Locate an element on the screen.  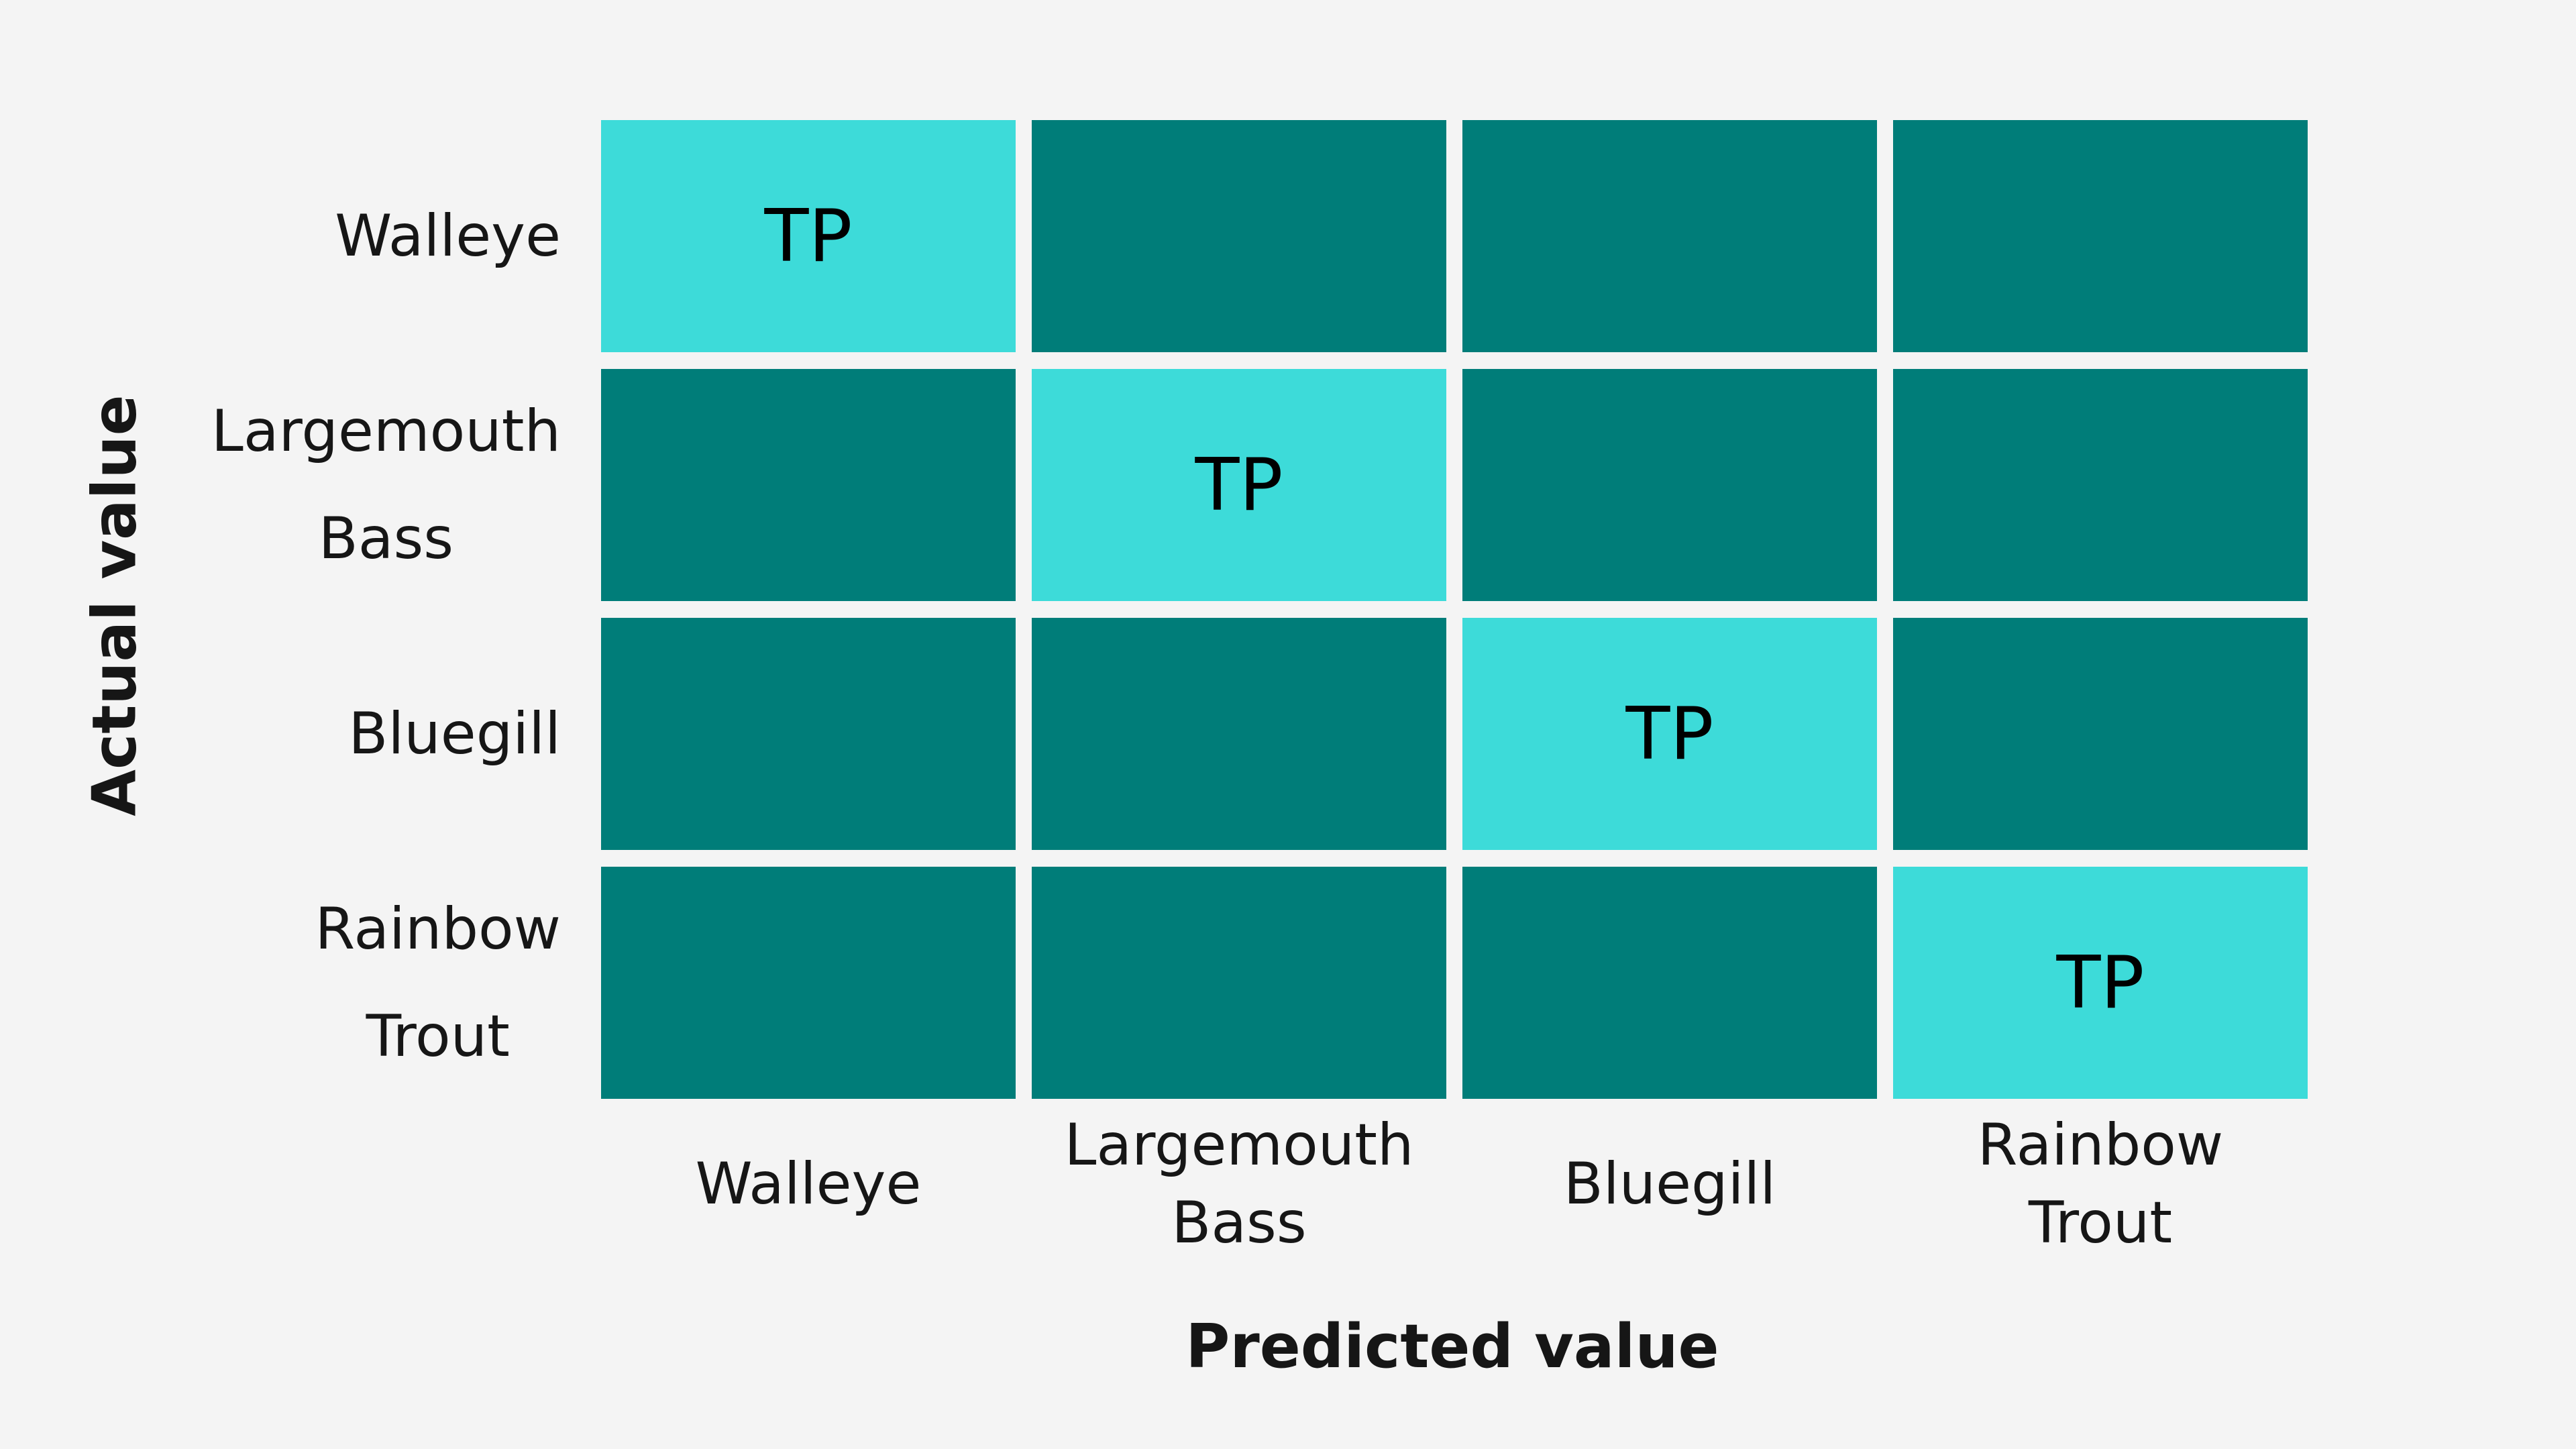
column-label: Bluegill is located at coordinates (1669, 1184).